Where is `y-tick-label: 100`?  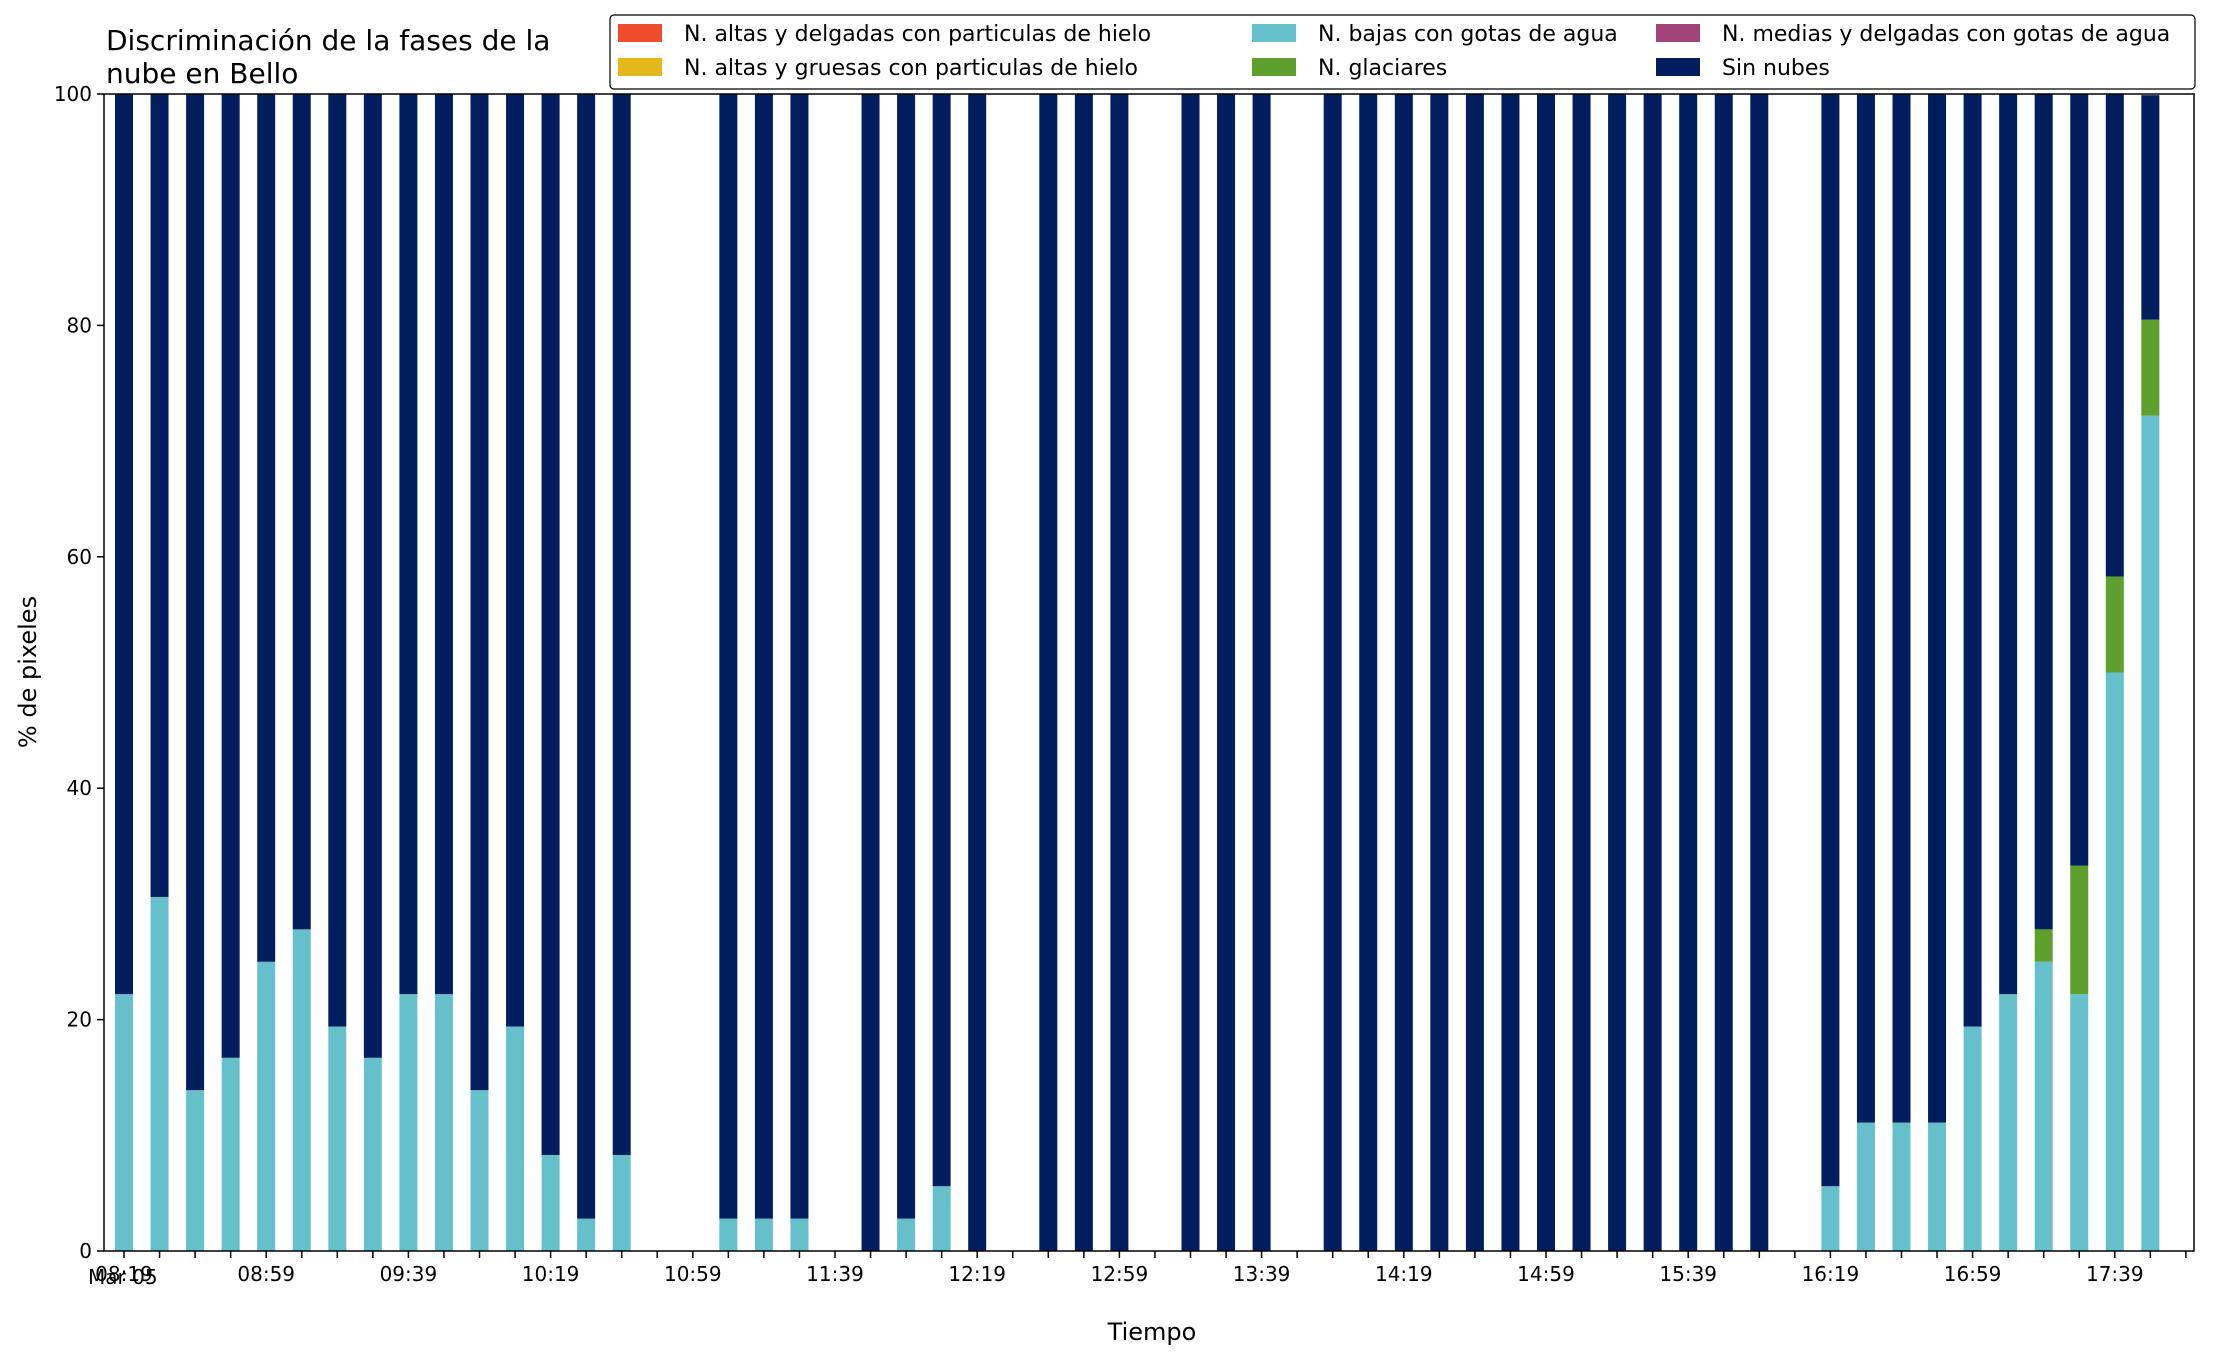 y-tick-label: 100 is located at coordinates (73, 94).